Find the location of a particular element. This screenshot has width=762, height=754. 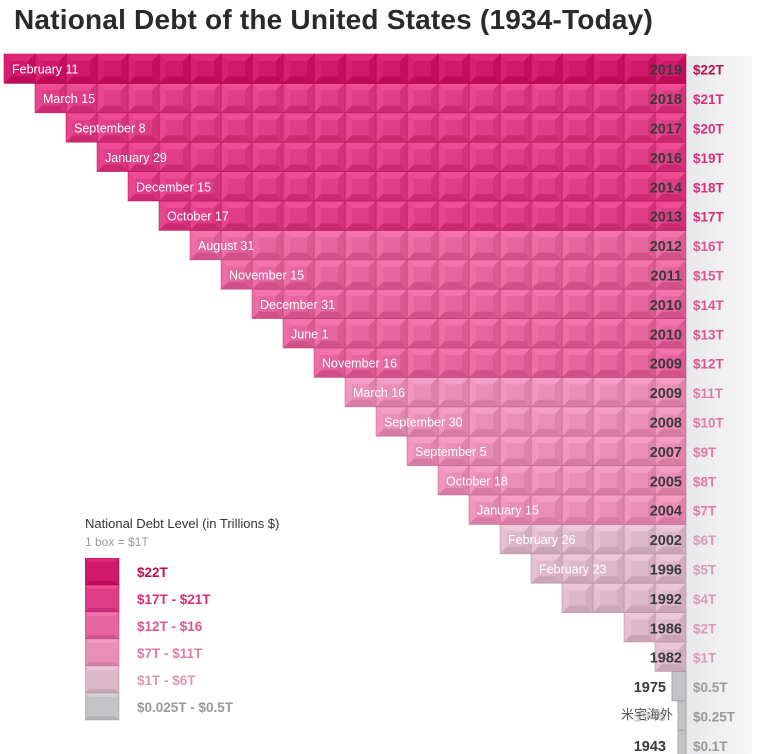

amount-label: $17T is located at coordinates (709, 217).